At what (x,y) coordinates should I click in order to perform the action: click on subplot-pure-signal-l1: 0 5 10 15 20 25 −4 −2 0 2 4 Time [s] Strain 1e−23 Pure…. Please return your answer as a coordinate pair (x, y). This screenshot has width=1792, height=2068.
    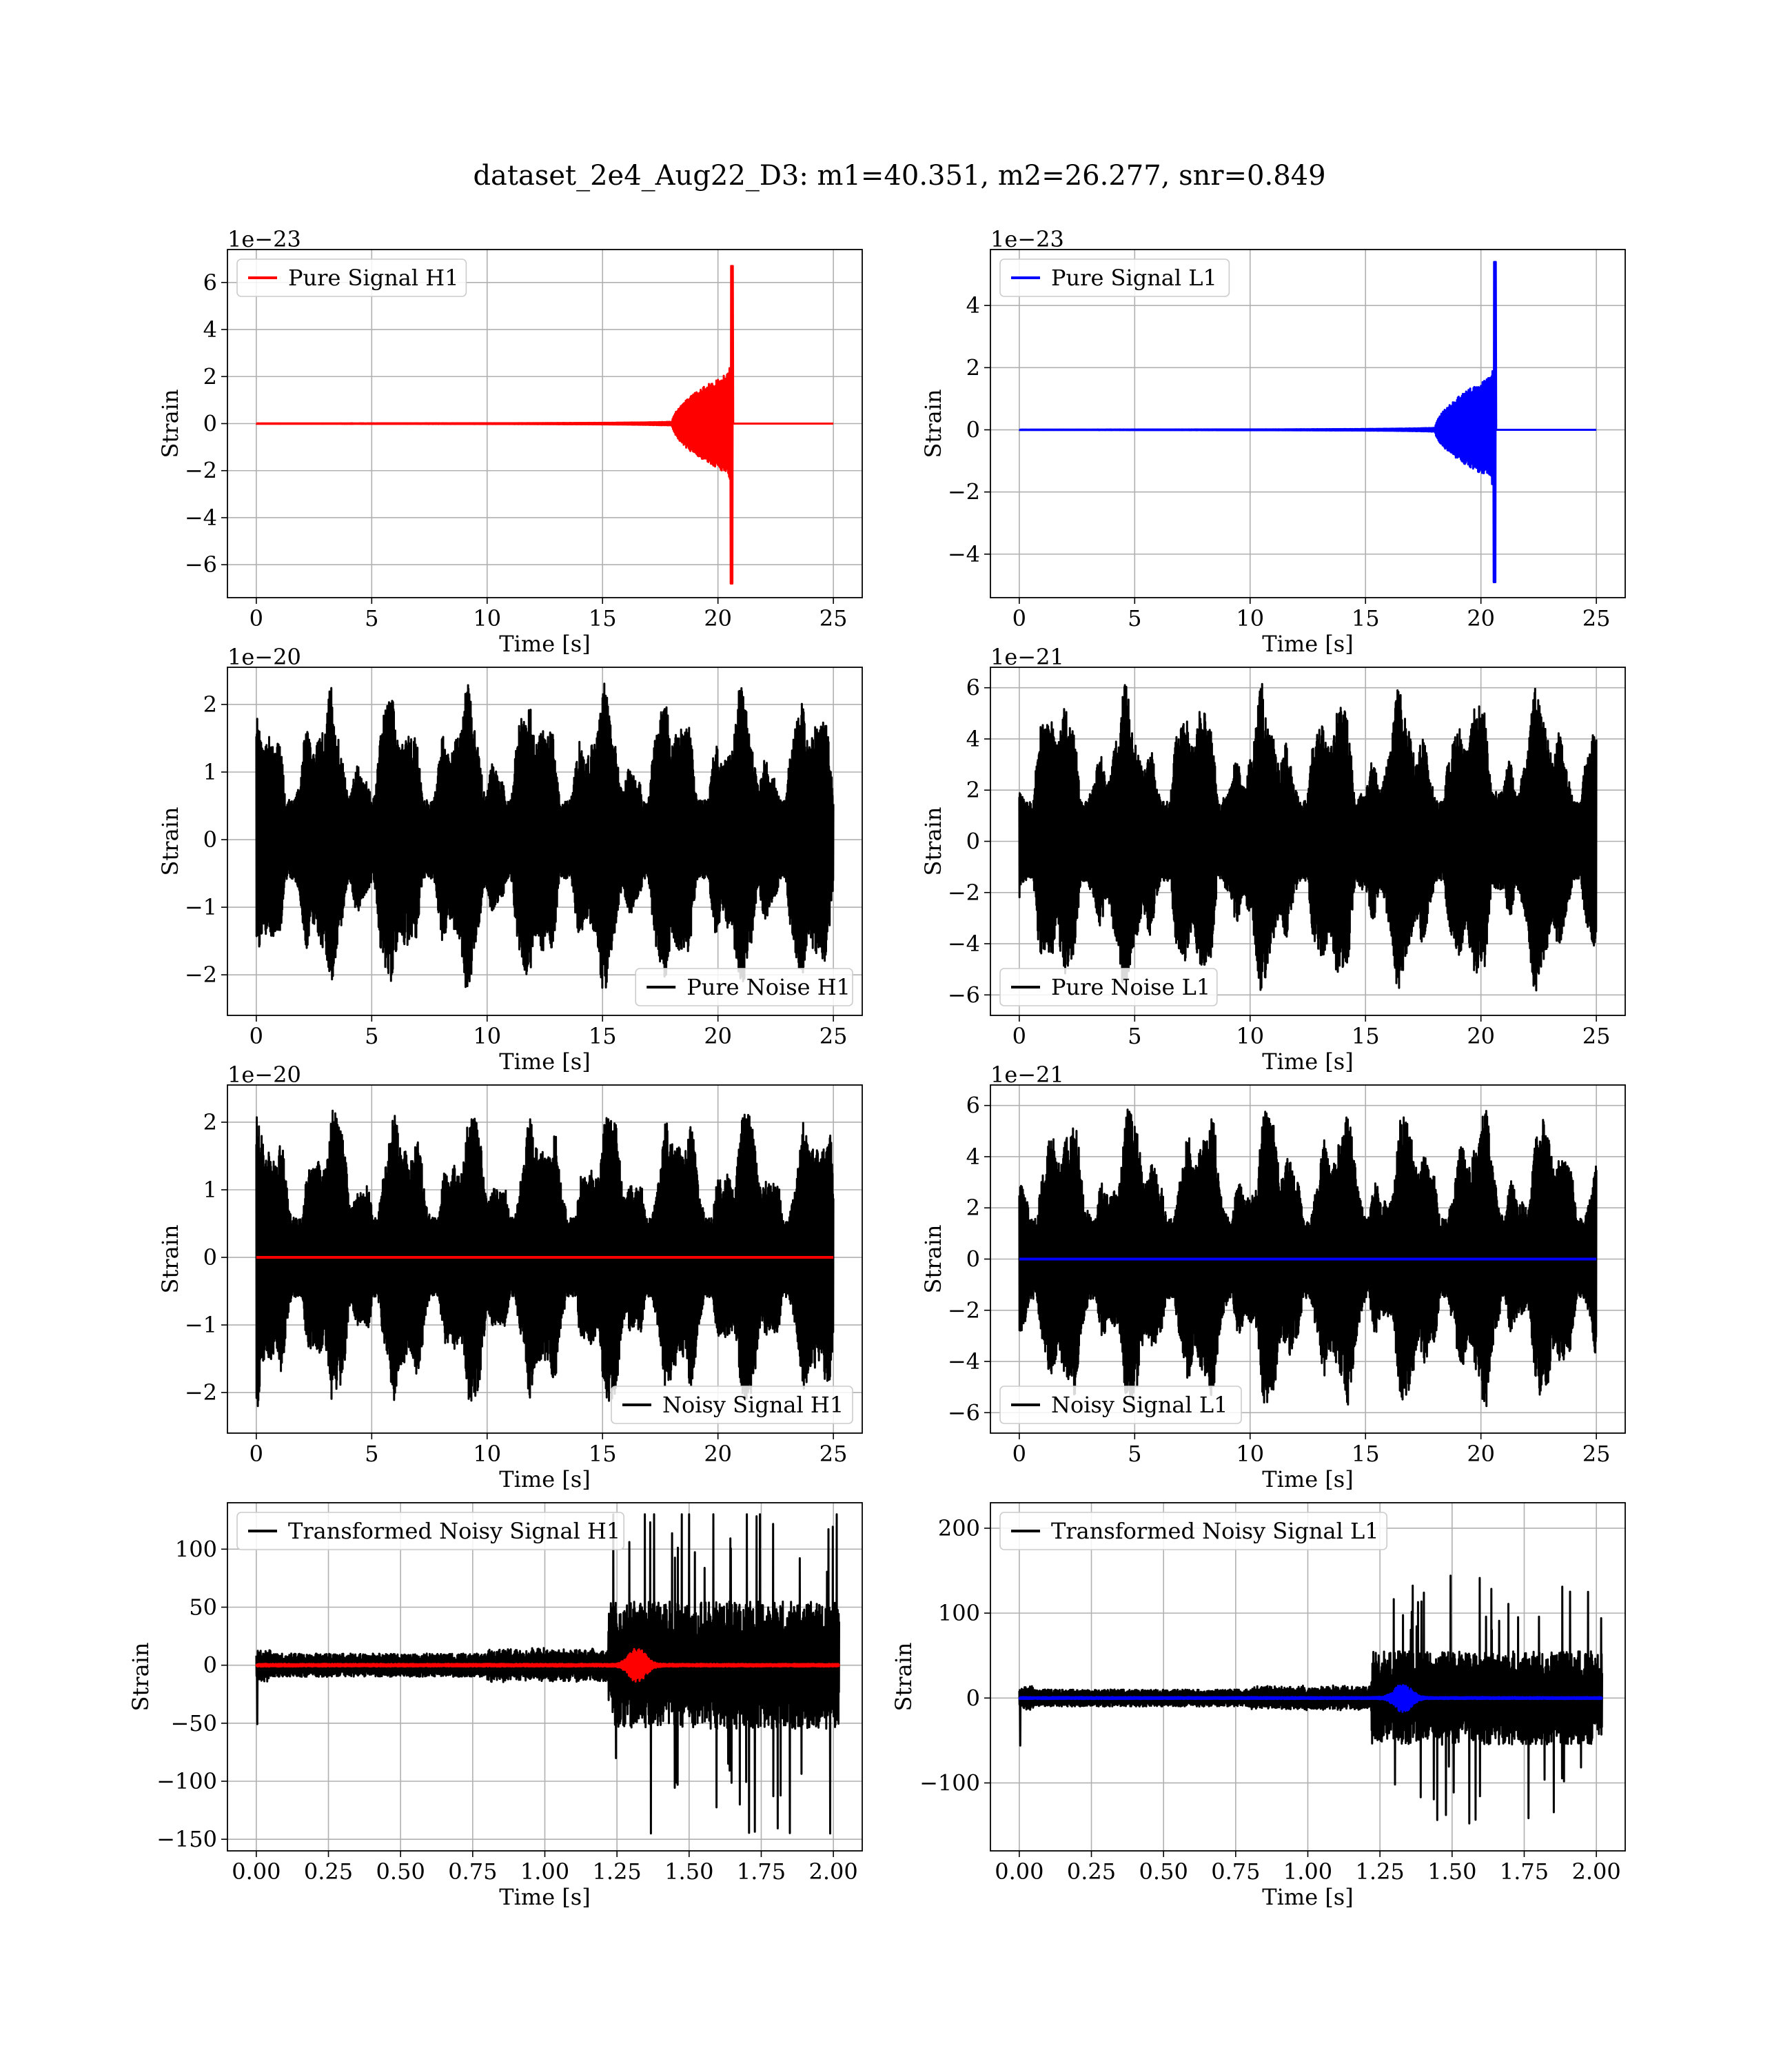
    Looking at the image, I should click on (1273, 441).